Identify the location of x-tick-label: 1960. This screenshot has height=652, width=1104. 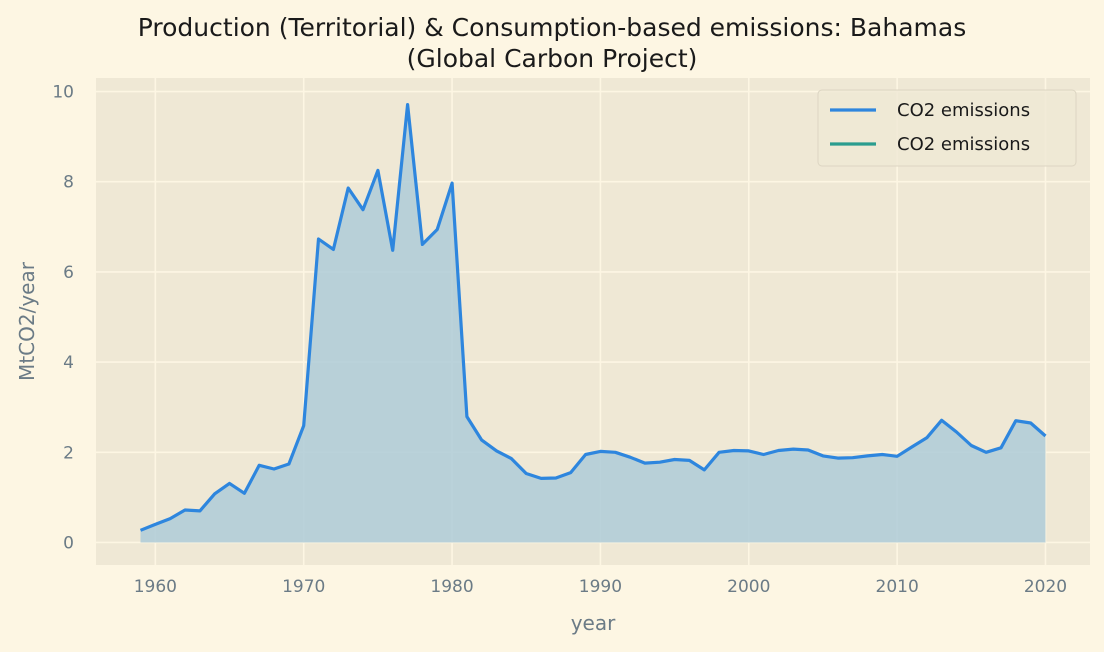
(155, 587).